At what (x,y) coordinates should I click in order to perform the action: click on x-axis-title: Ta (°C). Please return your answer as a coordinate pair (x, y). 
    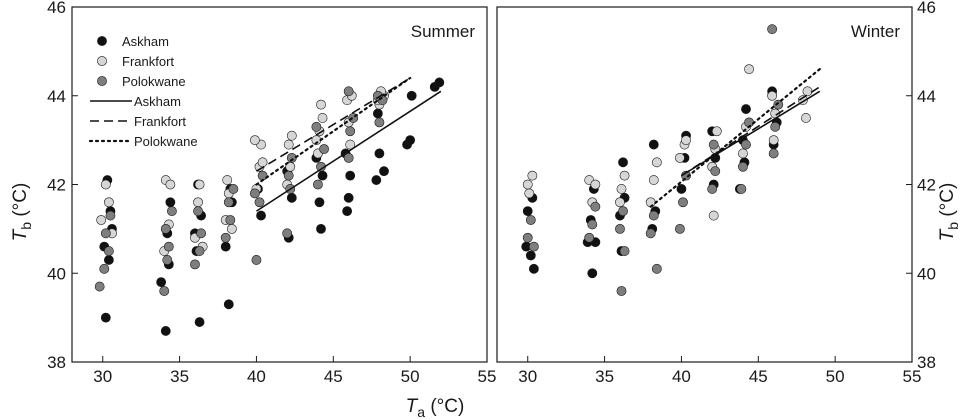
    Looking at the image, I should click on (435, 407).